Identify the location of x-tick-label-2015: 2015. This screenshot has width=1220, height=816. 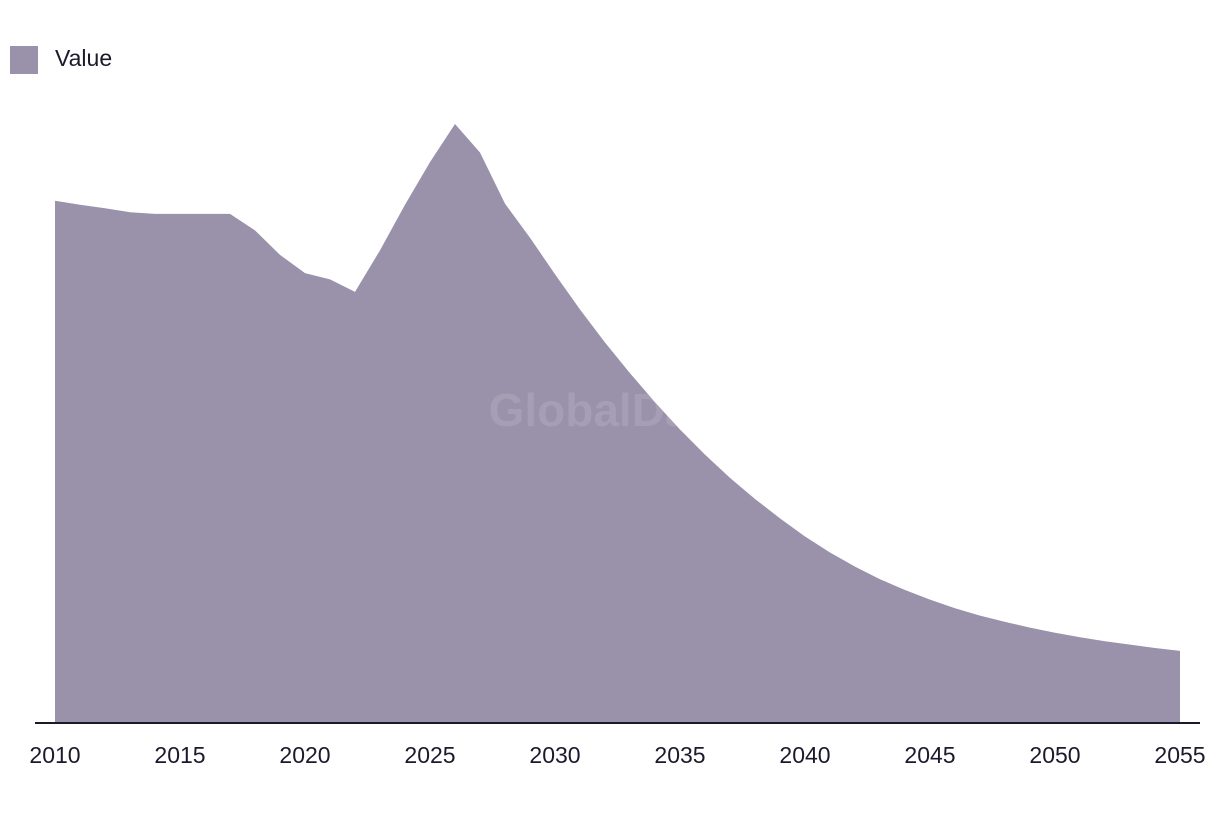
(179, 755).